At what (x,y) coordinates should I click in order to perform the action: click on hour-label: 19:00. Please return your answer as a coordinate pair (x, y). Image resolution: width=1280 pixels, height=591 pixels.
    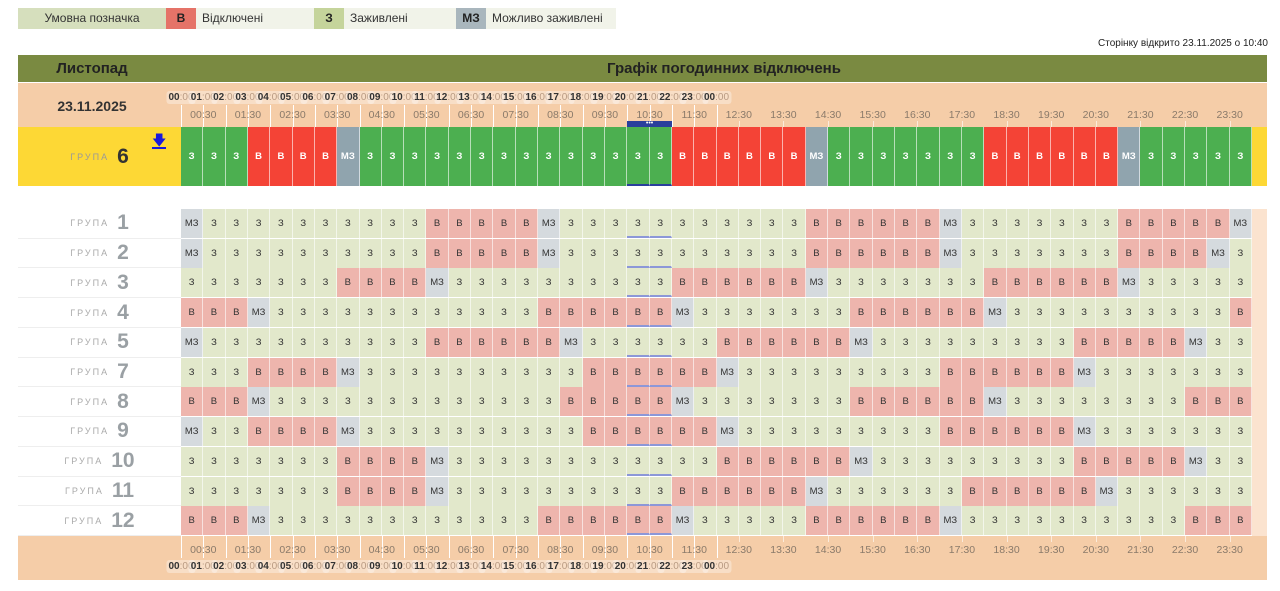
    Looking at the image, I should click on (605, 566).